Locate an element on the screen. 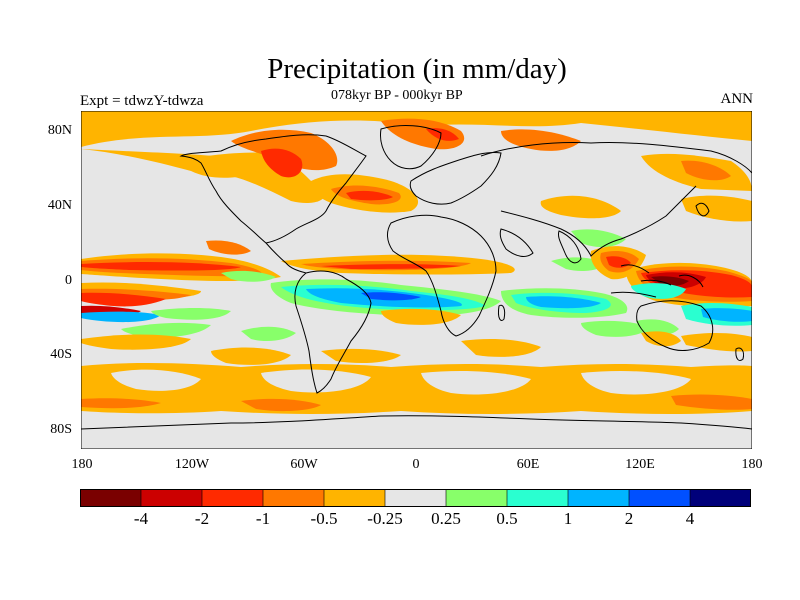  colorbar-tick-label: -4 is located at coordinates (141, 518).